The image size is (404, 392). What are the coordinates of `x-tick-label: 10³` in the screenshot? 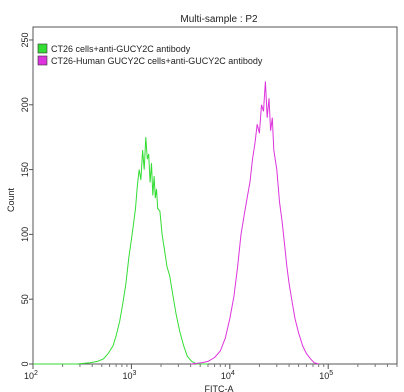 It's located at (129, 375).